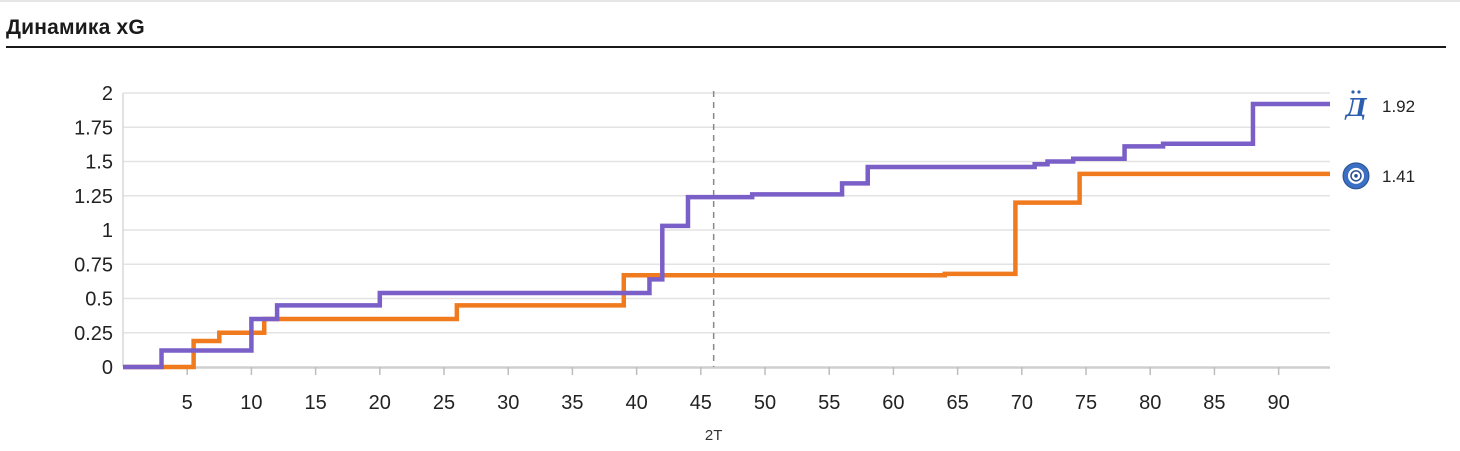 Image resolution: width=1460 pixels, height=451 pixels. What do you see at coordinates (1086, 403) in the screenshot?
I see `x-tick-label: 75` at bounding box center [1086, 403].